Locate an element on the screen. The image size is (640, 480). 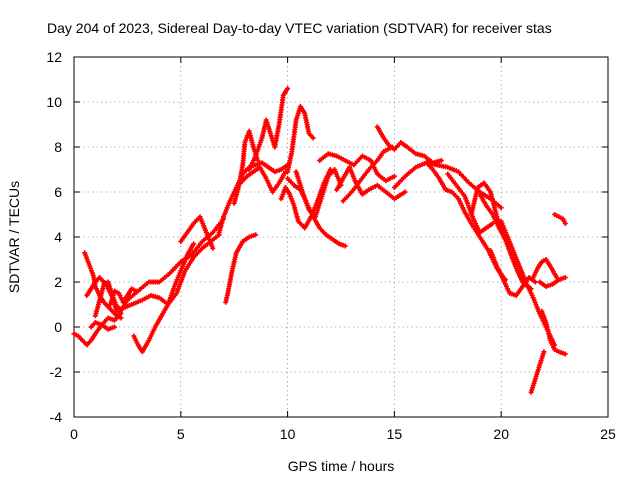
y-tick-label: -4 is located at coordinates (56, 417).